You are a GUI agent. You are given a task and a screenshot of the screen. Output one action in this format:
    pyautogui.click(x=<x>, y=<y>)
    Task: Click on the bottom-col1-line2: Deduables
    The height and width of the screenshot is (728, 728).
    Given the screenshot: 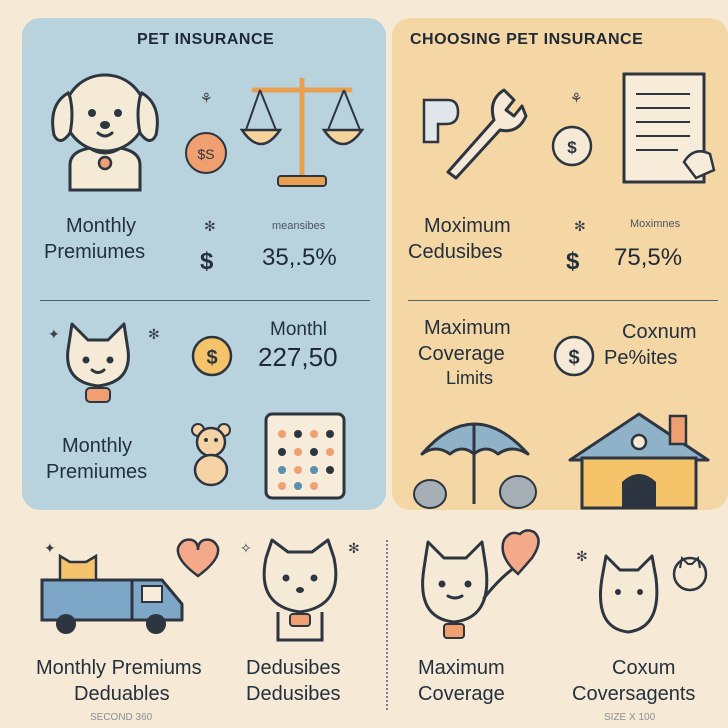 What is the action you would take?
    pyautogui.click(x=122, y=694)
    